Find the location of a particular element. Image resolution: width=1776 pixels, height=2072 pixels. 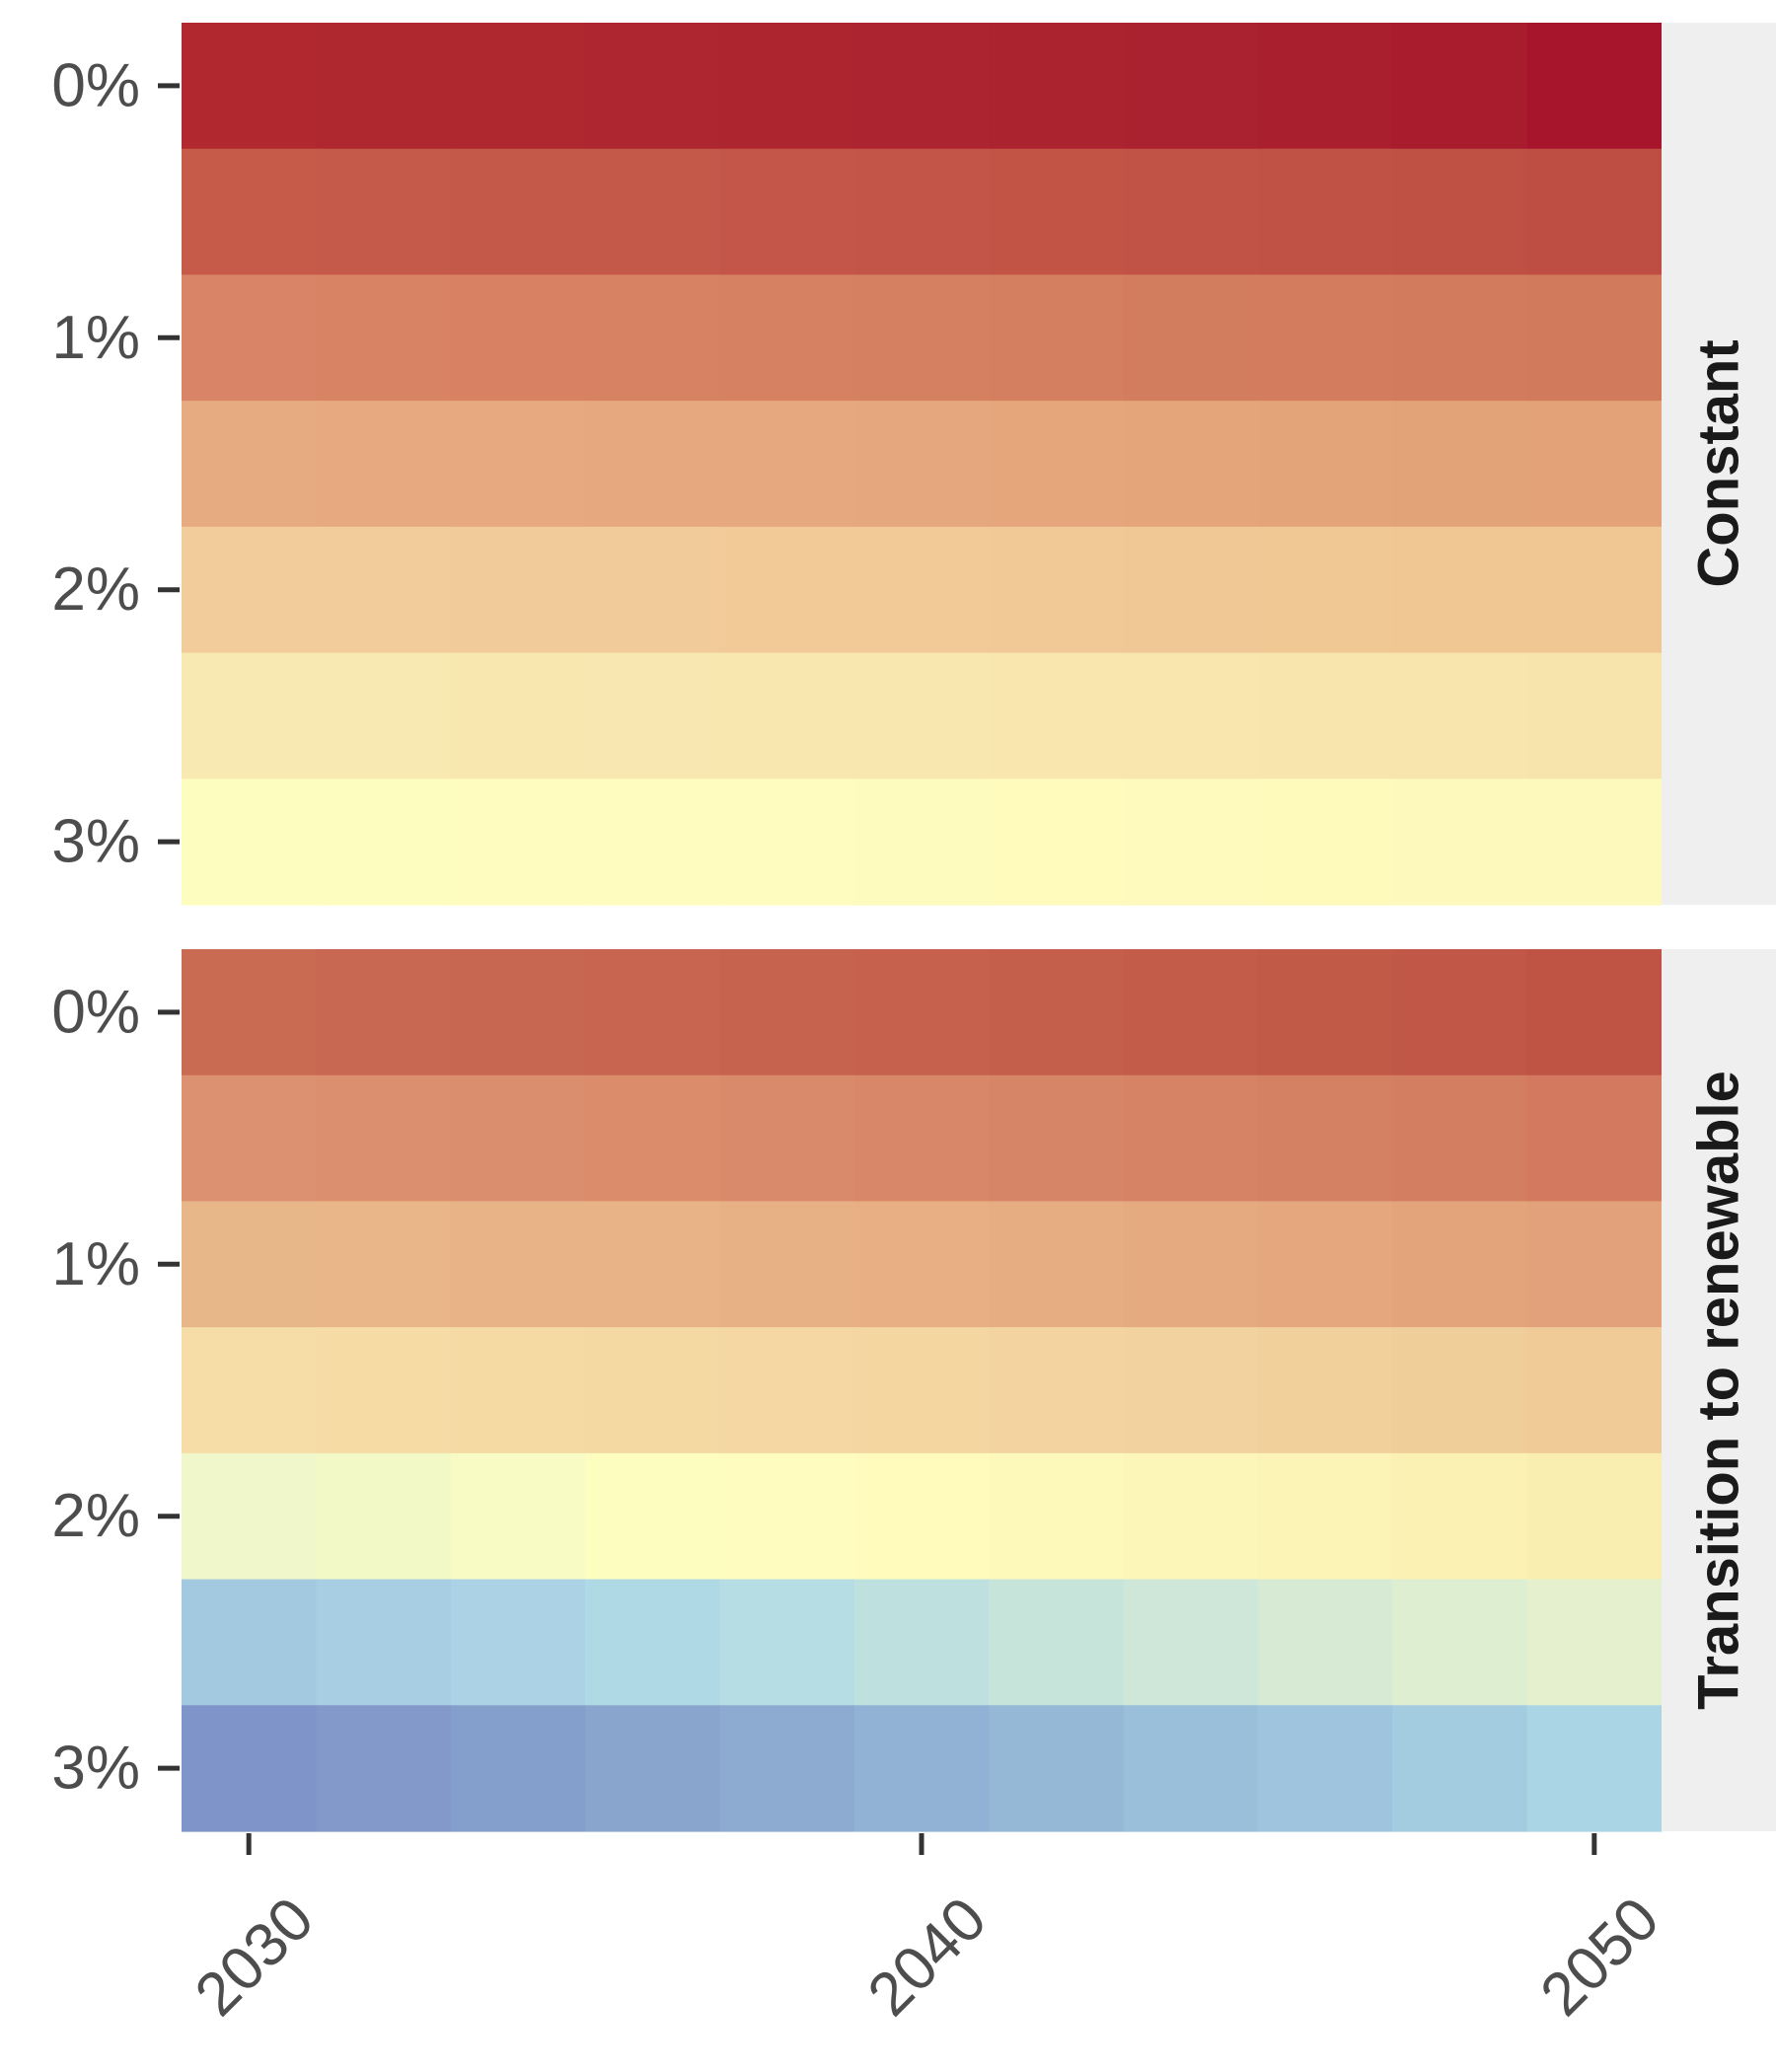

x-axis: 2030 2040 2050 is located at coordinates (928, 1932).